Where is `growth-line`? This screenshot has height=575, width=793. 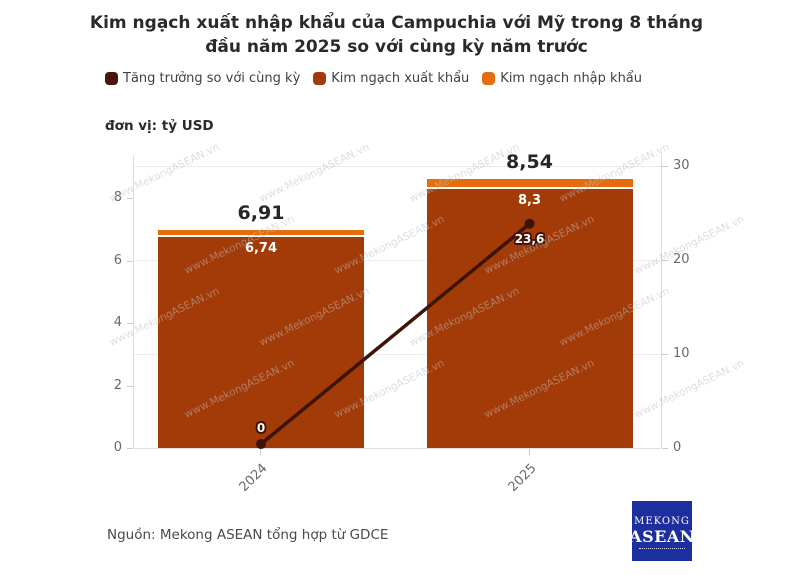 growth-line is located at coordinates (395, 334).